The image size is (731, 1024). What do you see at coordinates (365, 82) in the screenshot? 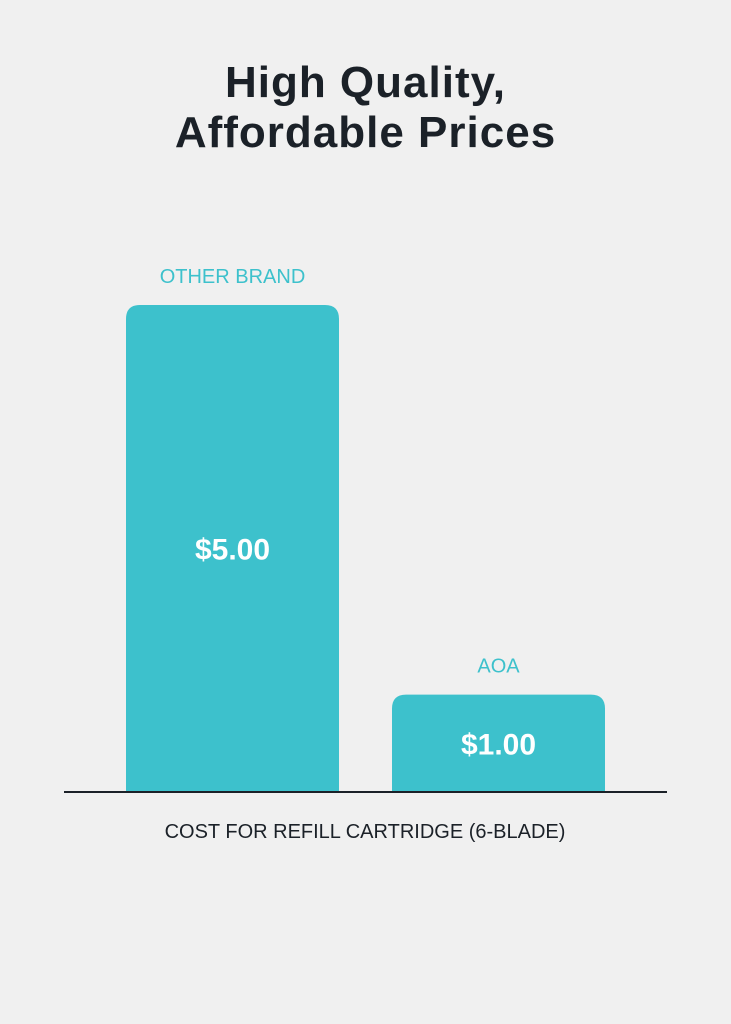
I see `chart-title-line-1: High Quality,` at bounding box center [365, 82].